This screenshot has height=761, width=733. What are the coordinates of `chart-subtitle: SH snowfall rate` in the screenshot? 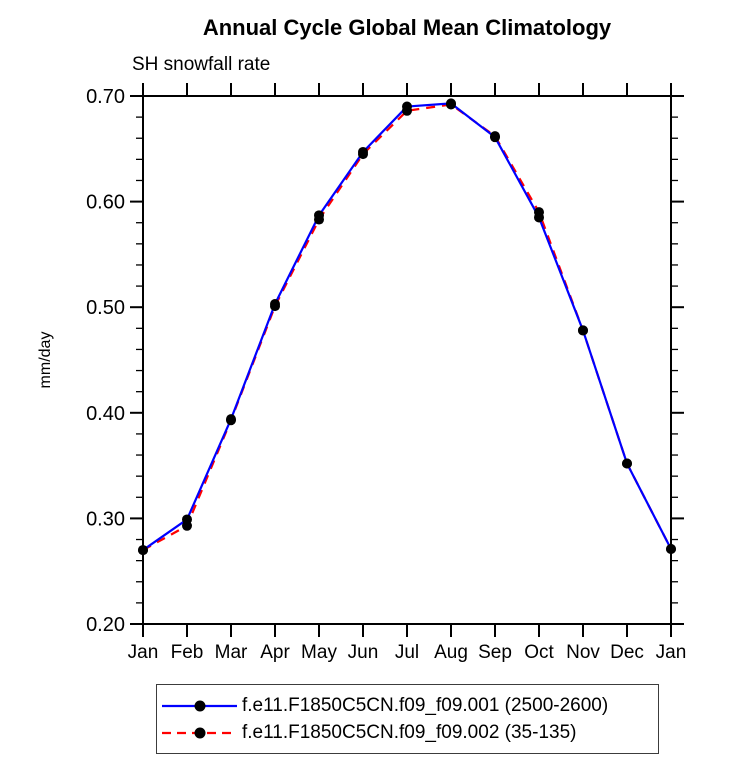 It's located at (201, 64).